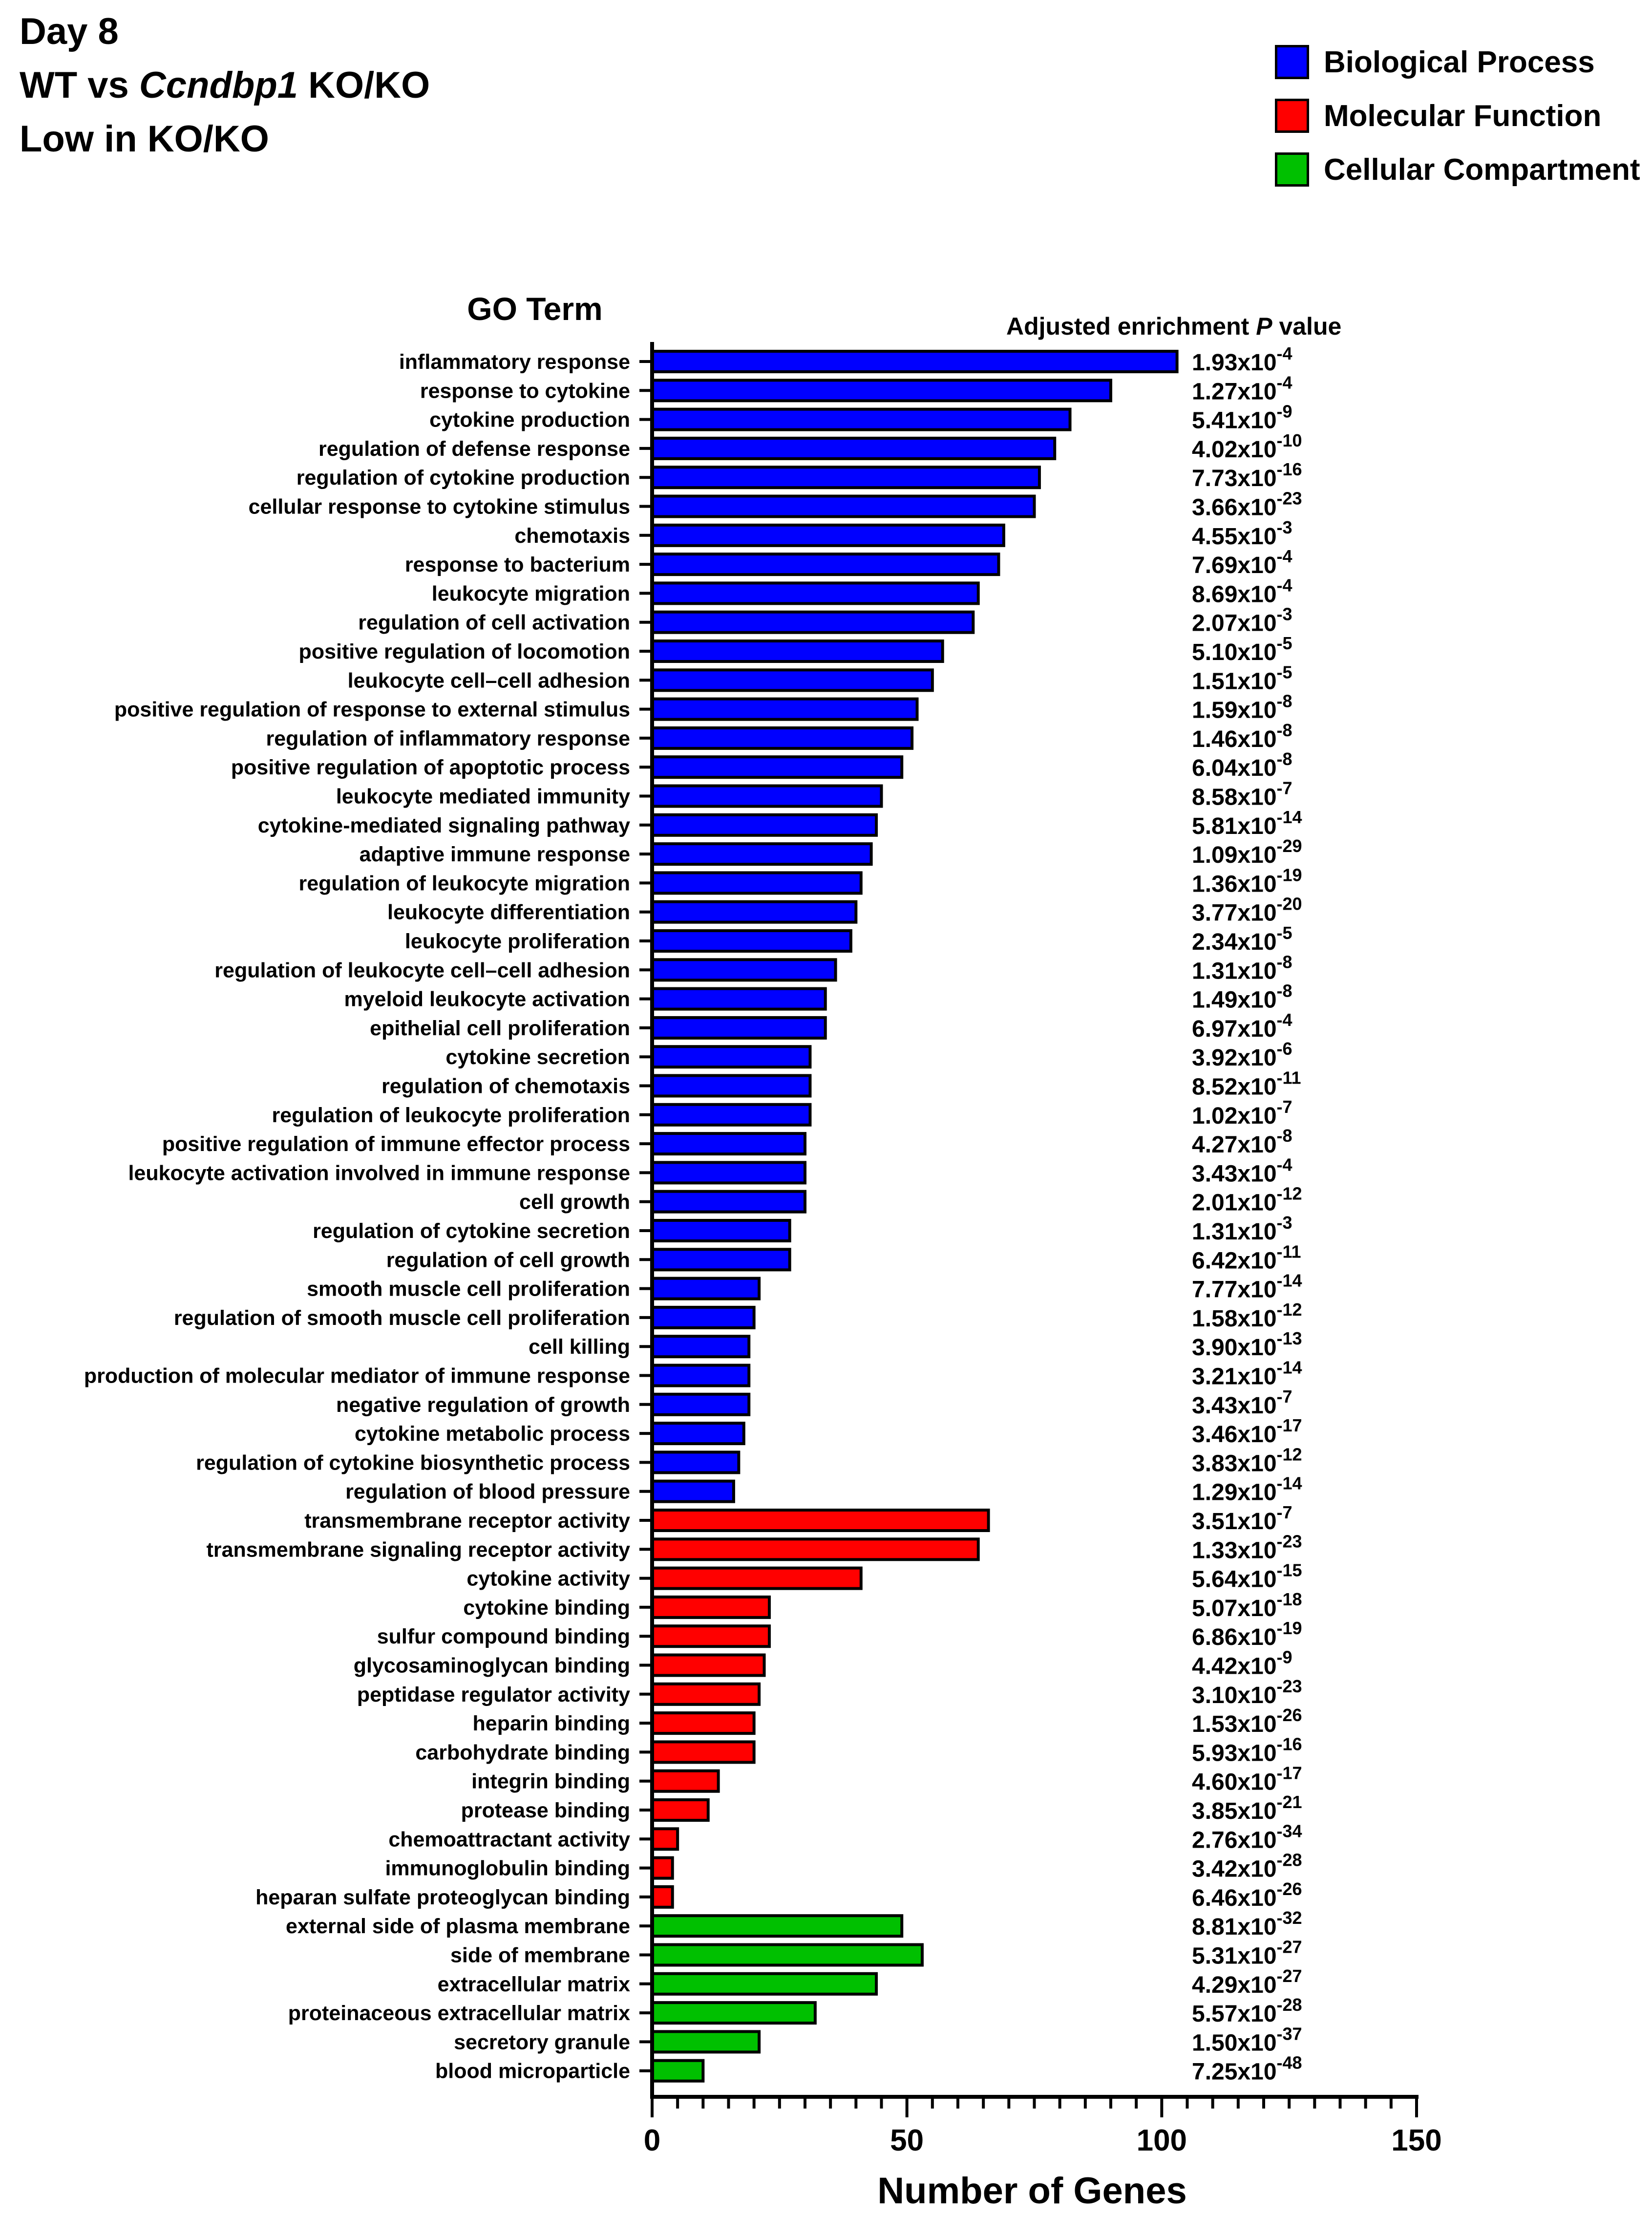  Describe the element at coordinates (1284, 788) in the screenshot. I see `pvalue-exponent-15: -7` at that location.